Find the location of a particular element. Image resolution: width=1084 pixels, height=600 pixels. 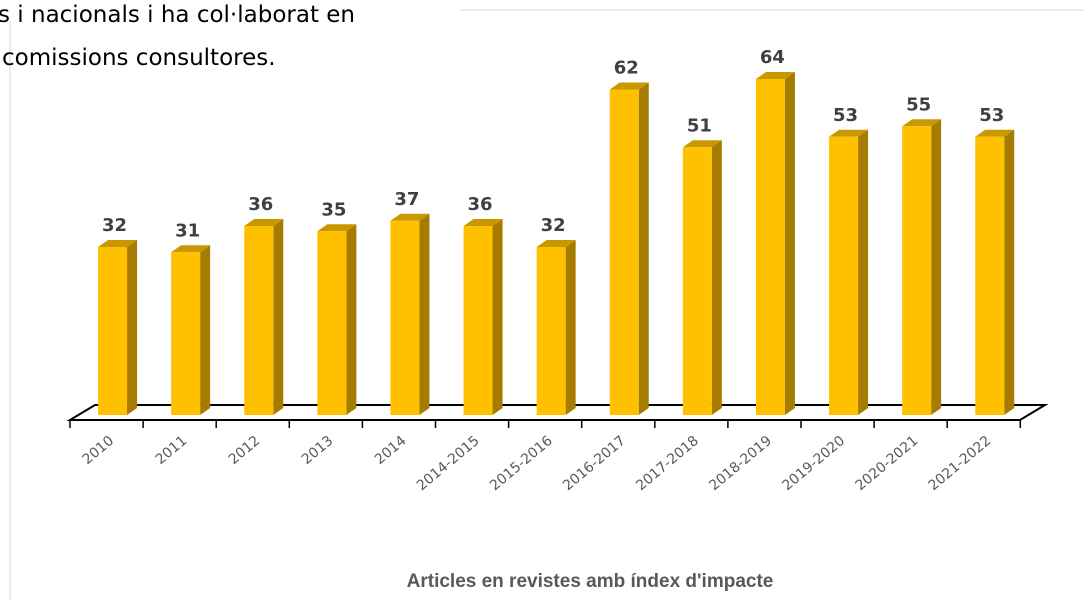

value-label: 35 is located at coordinates (333, 209).